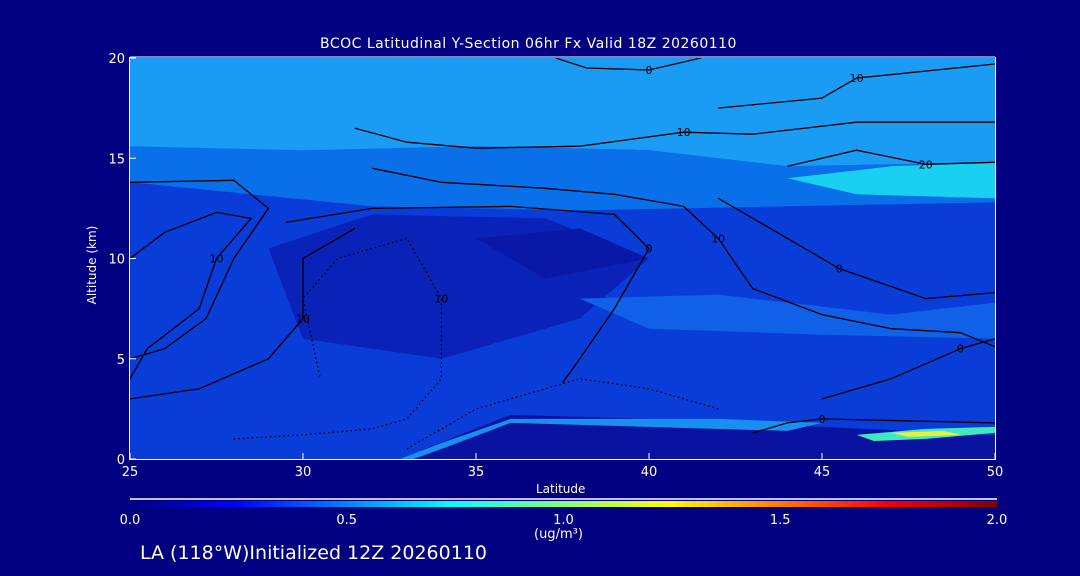 The height and width of the screenshot is (576, 1080). I want to click on colorbar-tick-label: 0.0, so click(130, 520).